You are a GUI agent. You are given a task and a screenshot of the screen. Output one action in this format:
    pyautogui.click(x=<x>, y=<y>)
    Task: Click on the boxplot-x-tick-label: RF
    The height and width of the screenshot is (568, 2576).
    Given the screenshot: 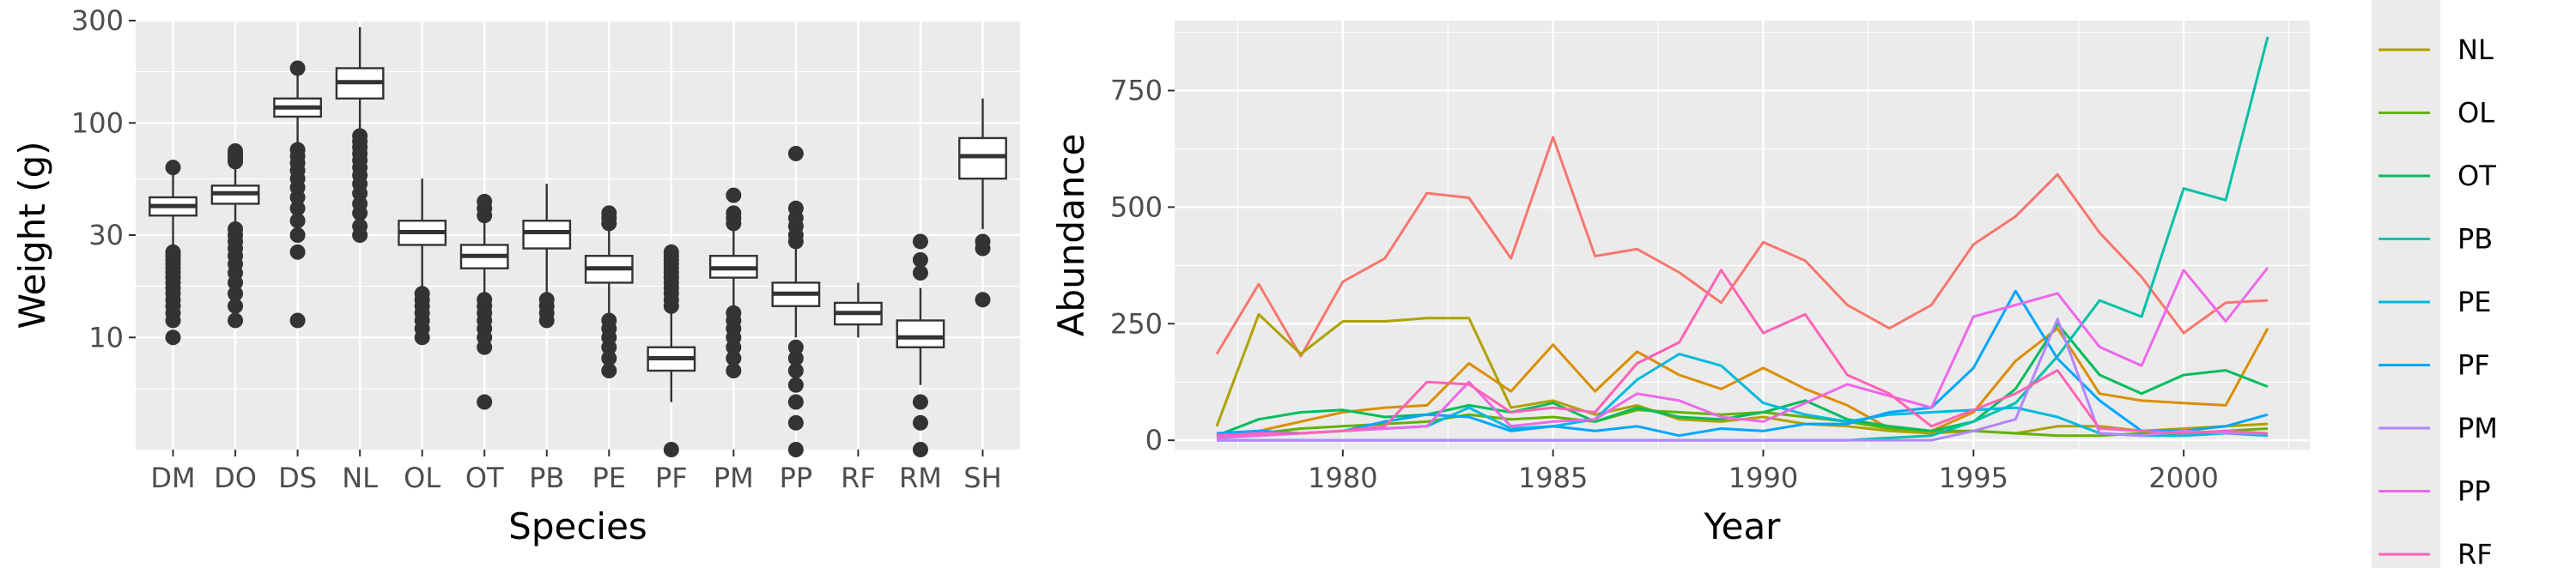 What is the action you would take?
    pyautogui.click(x=858, y=478)
    